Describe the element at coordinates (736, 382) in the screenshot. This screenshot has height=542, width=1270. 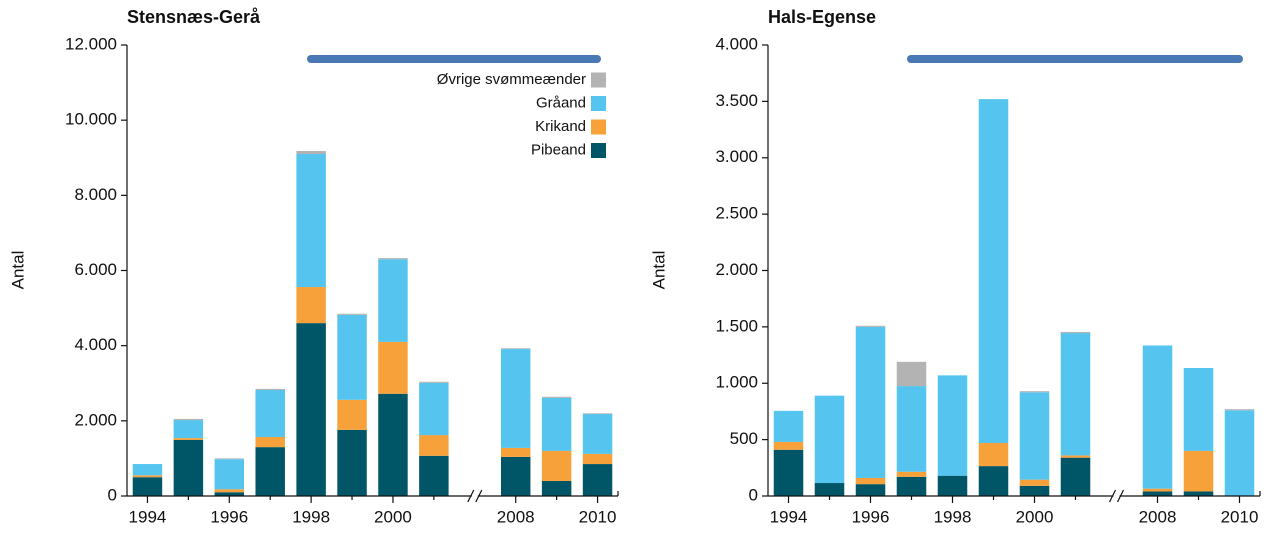
I see `y-tick-label: 1.000` at that location.